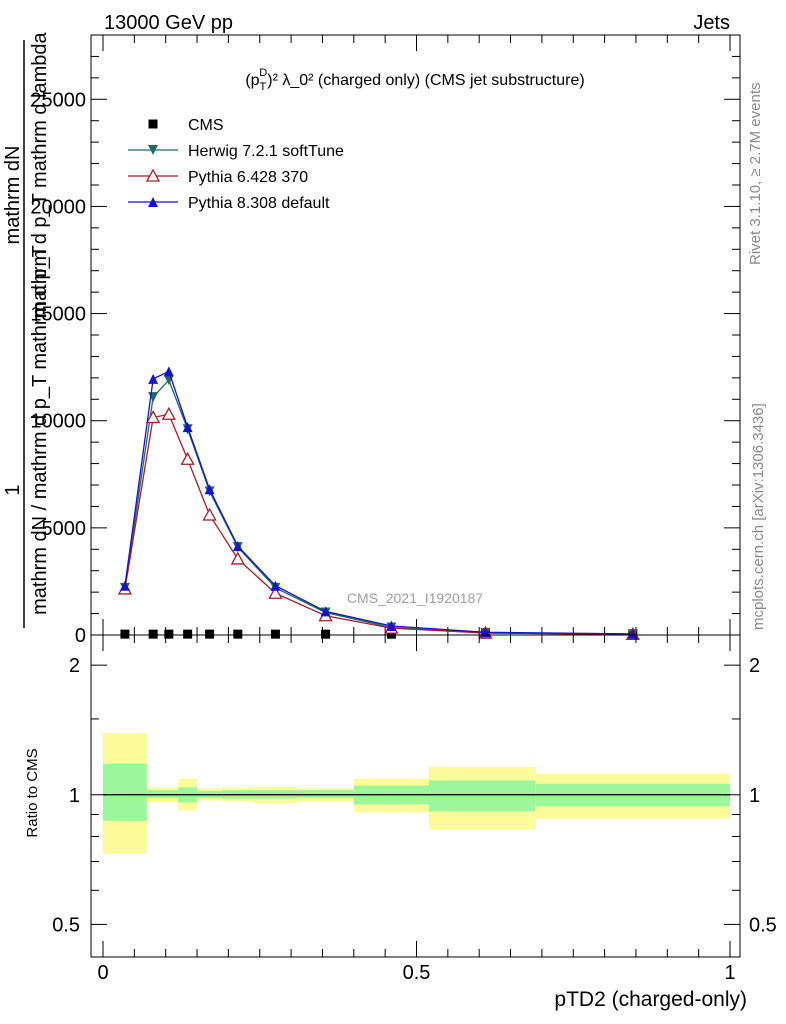 The height and width of the screenshot is (1024, 786). Describe the element at coordinates (74, 796) in the screenshot. I see `ratio-y-tick-label: 1` at that location.